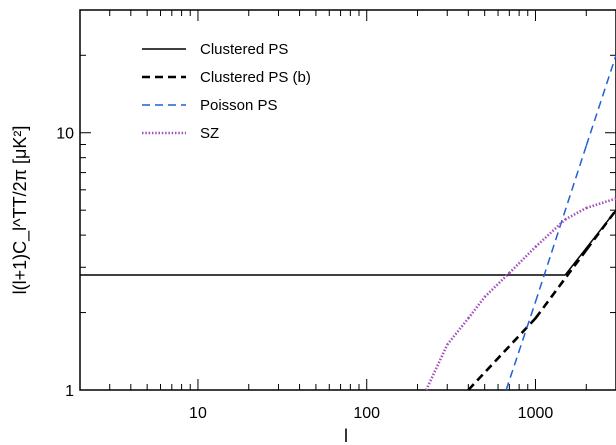 This screenshot has height=445, width=616. I want to click on y-tick-label: 10, so click(65, 134).